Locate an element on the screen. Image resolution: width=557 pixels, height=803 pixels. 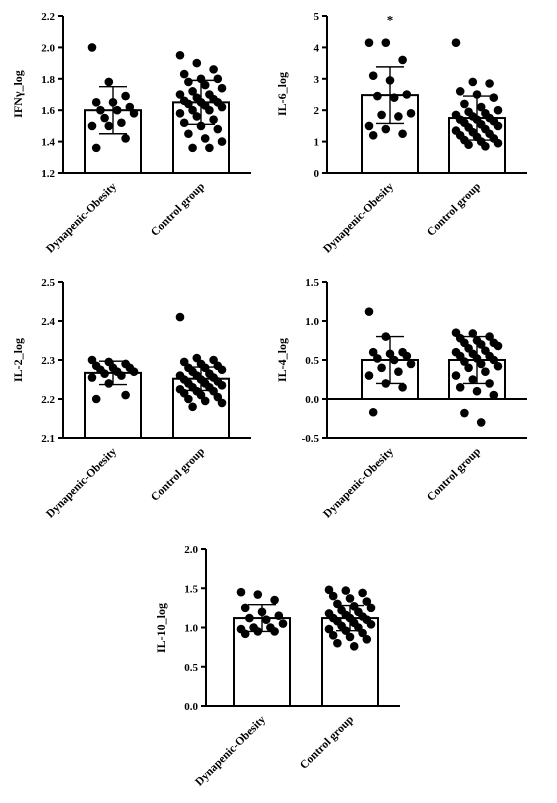
y-axis-label: IL-4_log is located at coordinates (282, 360).